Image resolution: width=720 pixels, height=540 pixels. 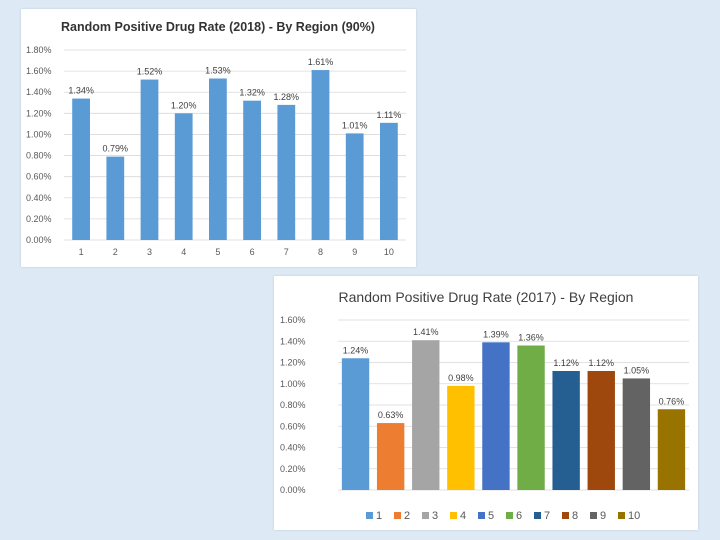 What do you see at coordinates (463, 516) in the screenshot?
I see `legend-entry: 4` at bounding box center [463, 516].